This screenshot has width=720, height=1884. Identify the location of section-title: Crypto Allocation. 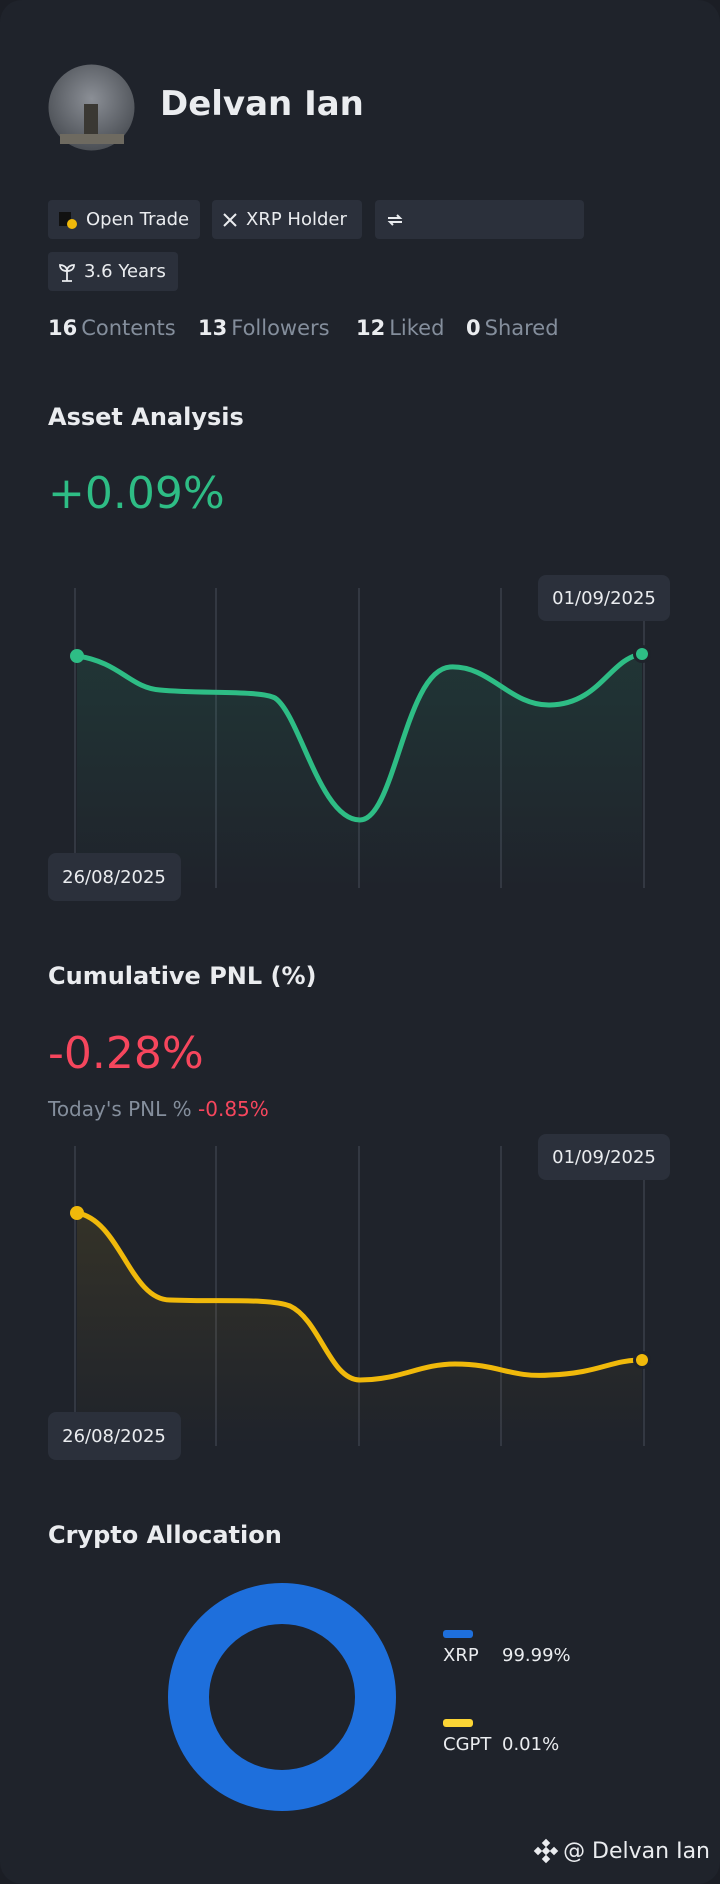
(165, 1535).